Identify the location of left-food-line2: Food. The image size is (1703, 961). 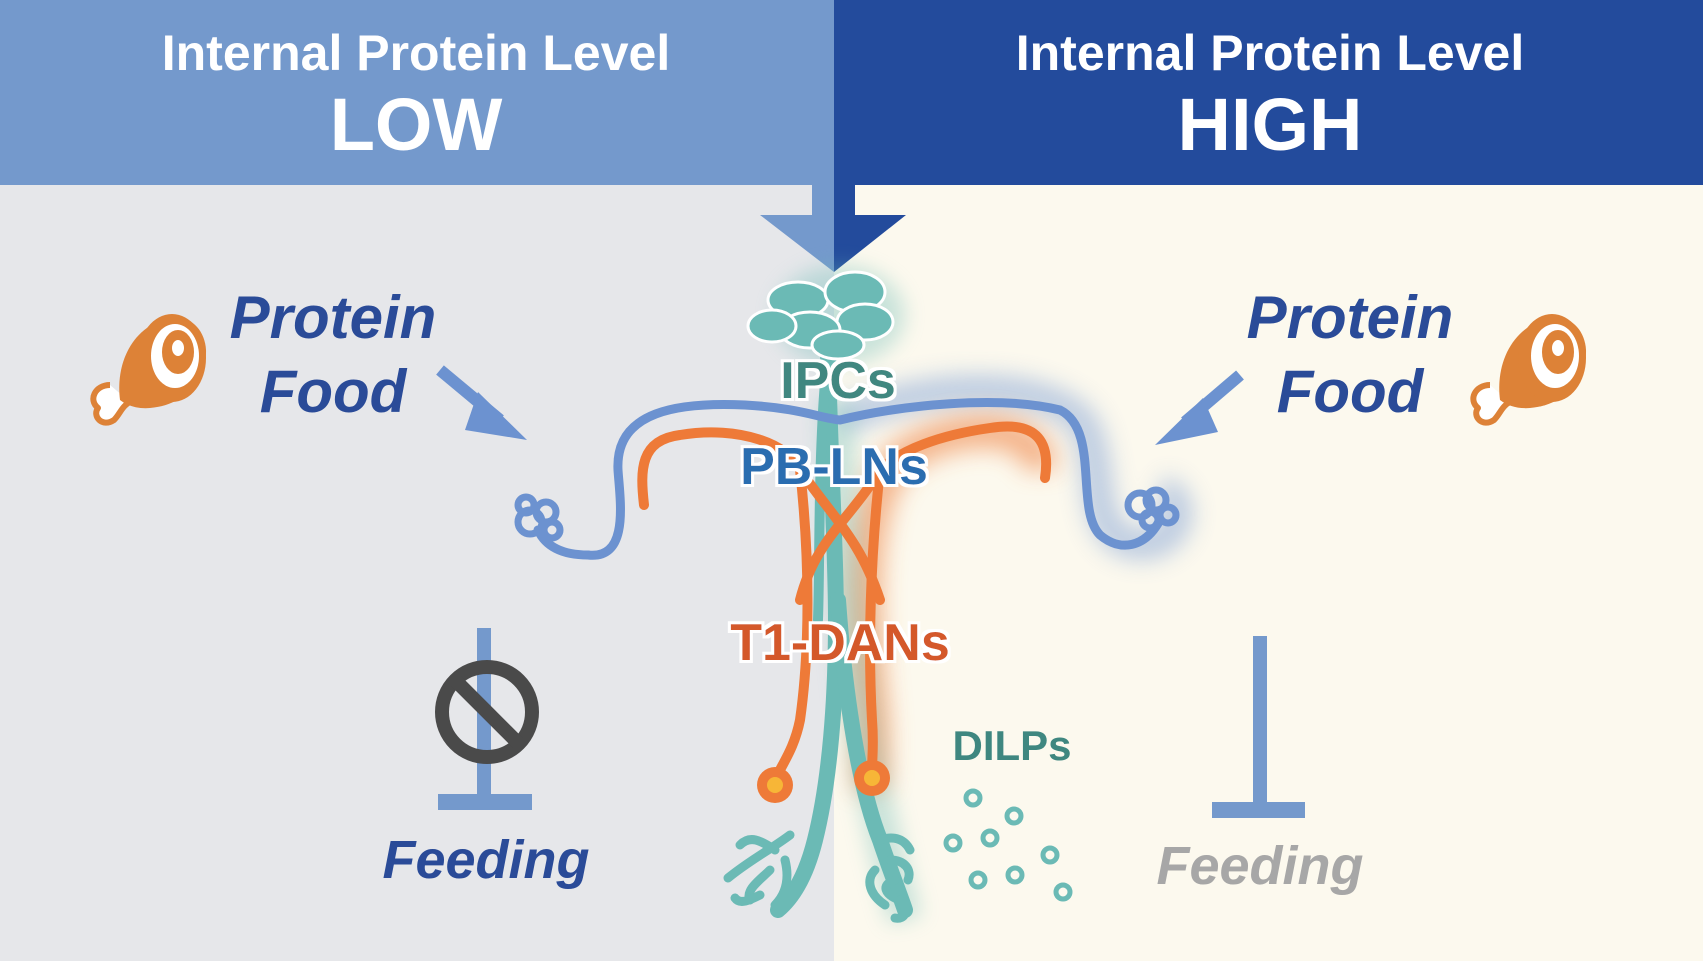
(334, 391).